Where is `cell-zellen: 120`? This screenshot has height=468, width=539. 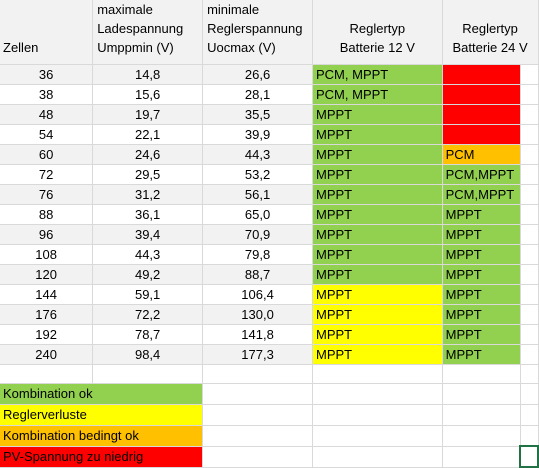 cell-zellen: 120 is located at coordinates (47, 274).